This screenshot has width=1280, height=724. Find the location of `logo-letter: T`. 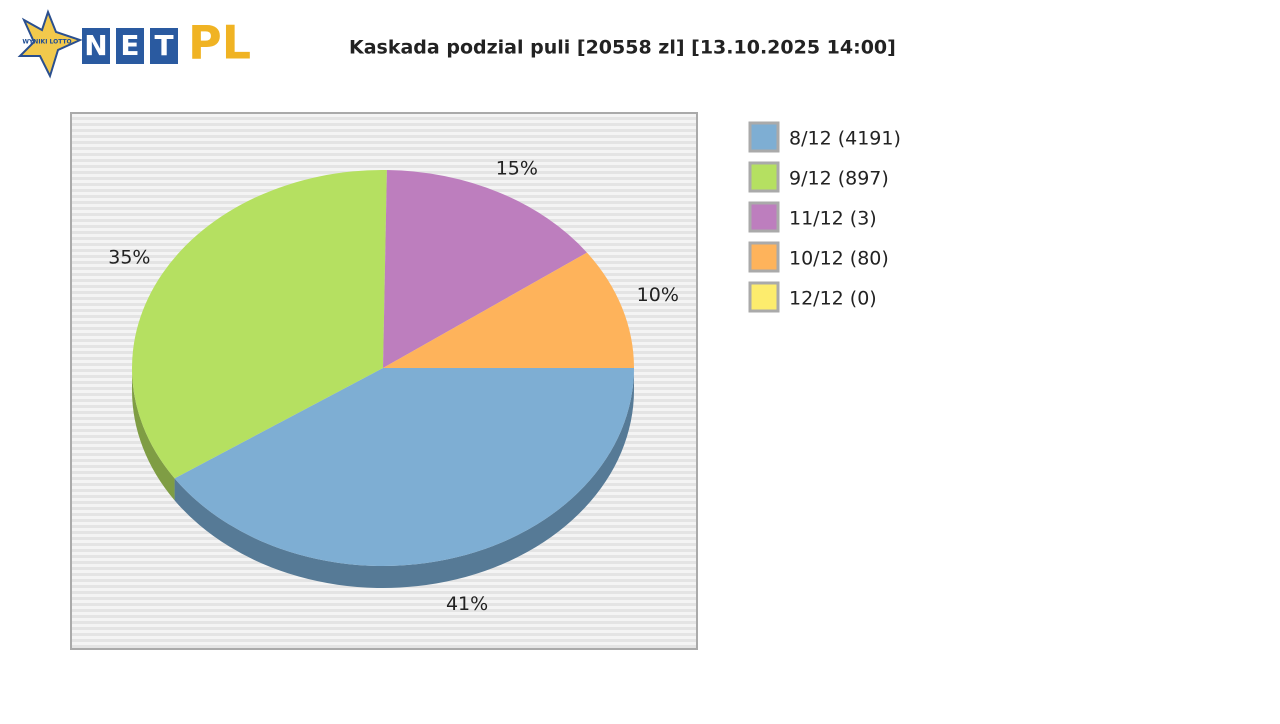

logo-letter: T is located at coordinates (163, 45).